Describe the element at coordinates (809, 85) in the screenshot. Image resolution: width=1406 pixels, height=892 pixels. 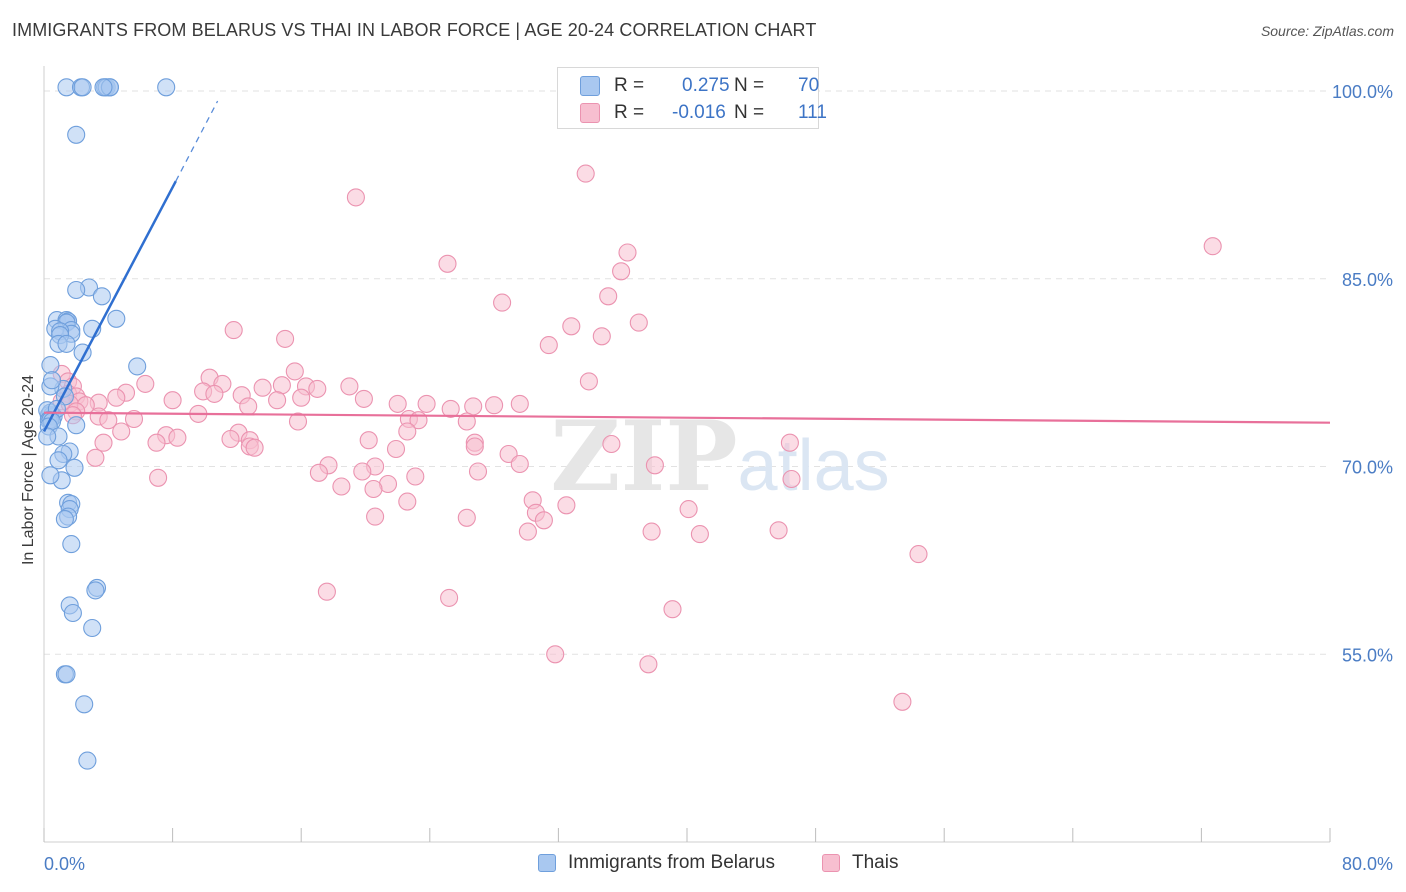
I see `n-value: 70` at that location.